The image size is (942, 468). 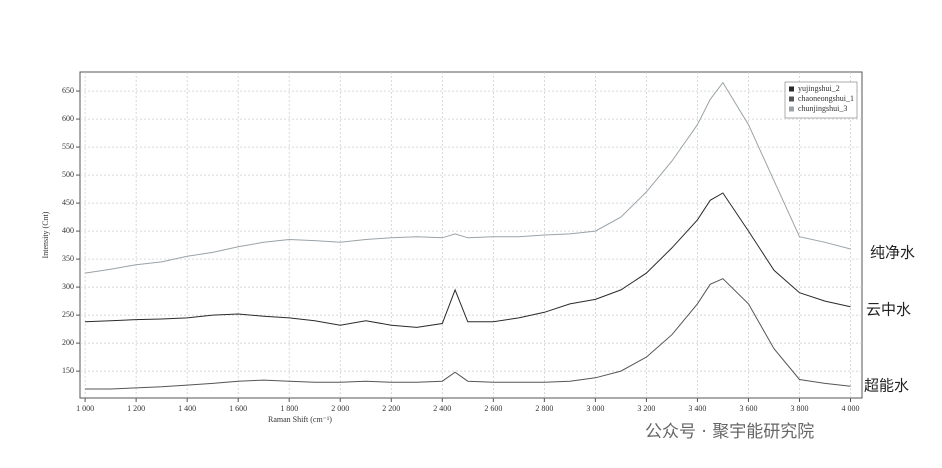 What do you see at coordinates (822, 108) in the screenshot?
I see `legend-label: chunjingshui_3` at bounding box center [822, 108].